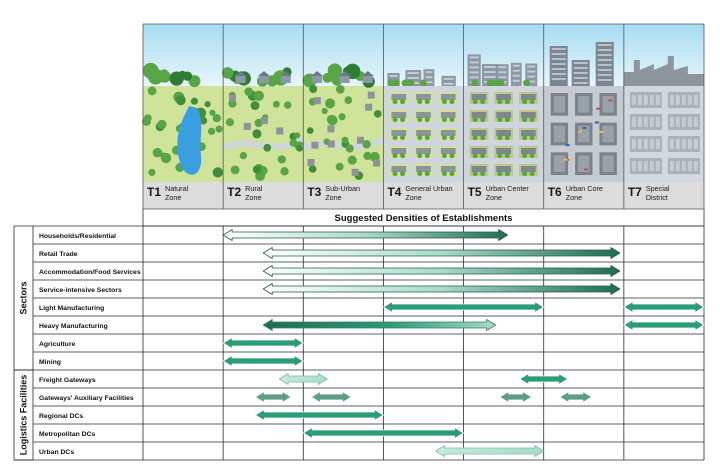  I want to click on transect-image-t4, so click(423, 103).